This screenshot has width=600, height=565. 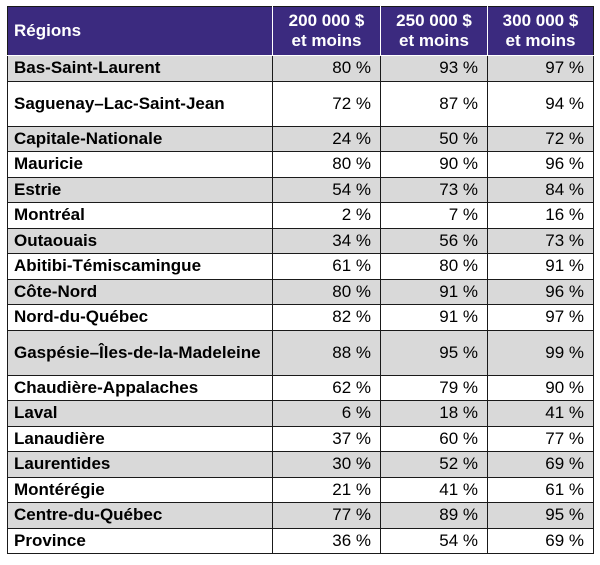 I want to click on value-250000: 7 %, so click(x=434, y=215).